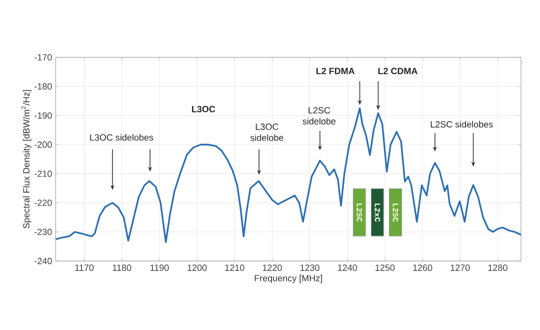  I want to click on y-axis-title: Spectral Flux Density [dBW/m$^{2}$/Hz], so click(26, 159).